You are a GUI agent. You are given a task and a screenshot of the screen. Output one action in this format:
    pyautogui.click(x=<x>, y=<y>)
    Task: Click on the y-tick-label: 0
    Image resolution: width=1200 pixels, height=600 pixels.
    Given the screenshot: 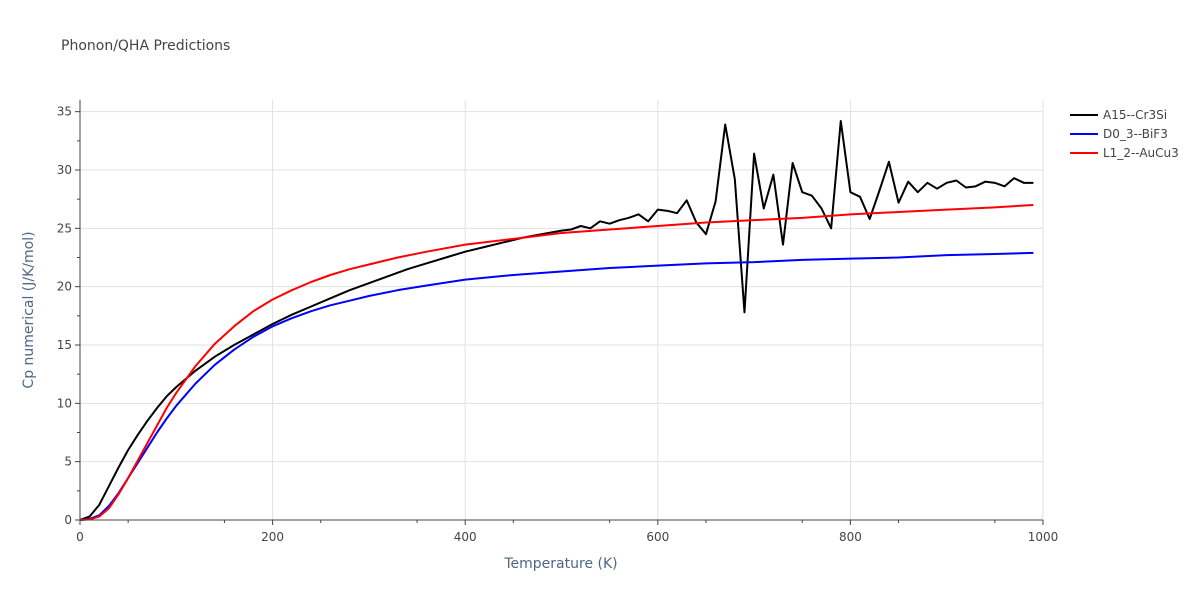 What is the action you would take?
    pyautogui.click(x=68, y=520)
    